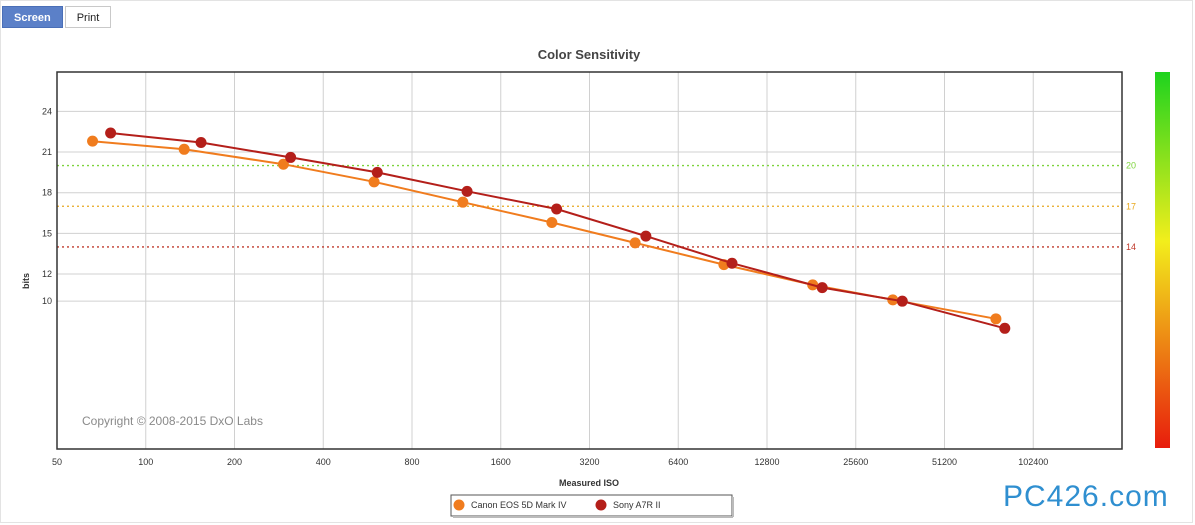  I want to click on legend-label-sony: Sony A7R II, so click(637, 505).